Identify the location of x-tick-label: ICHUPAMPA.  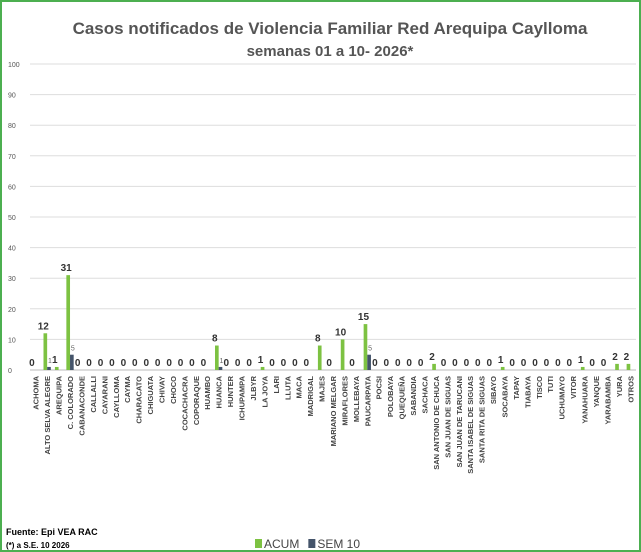
(242, 397).